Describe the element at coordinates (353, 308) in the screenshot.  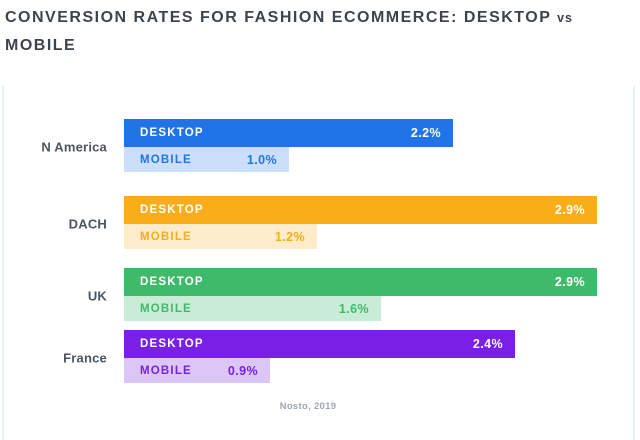
I see `value-label-mobile: 1.6%` at that location.